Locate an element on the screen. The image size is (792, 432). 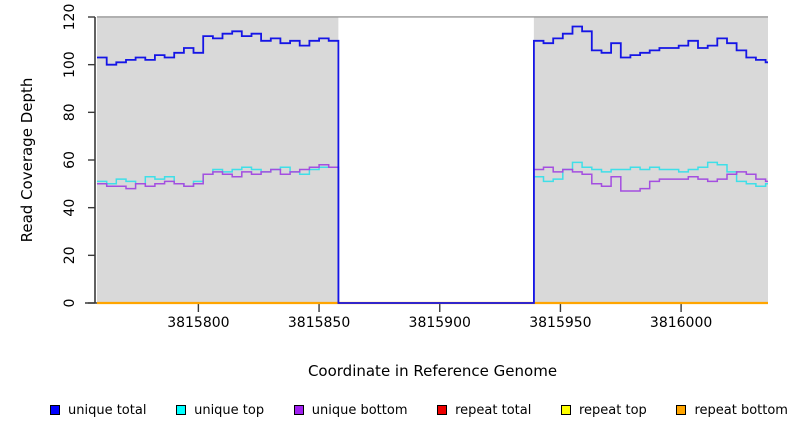
legend-item-repeat-bottom: repeat bottom is located at coordinates (732, 410).